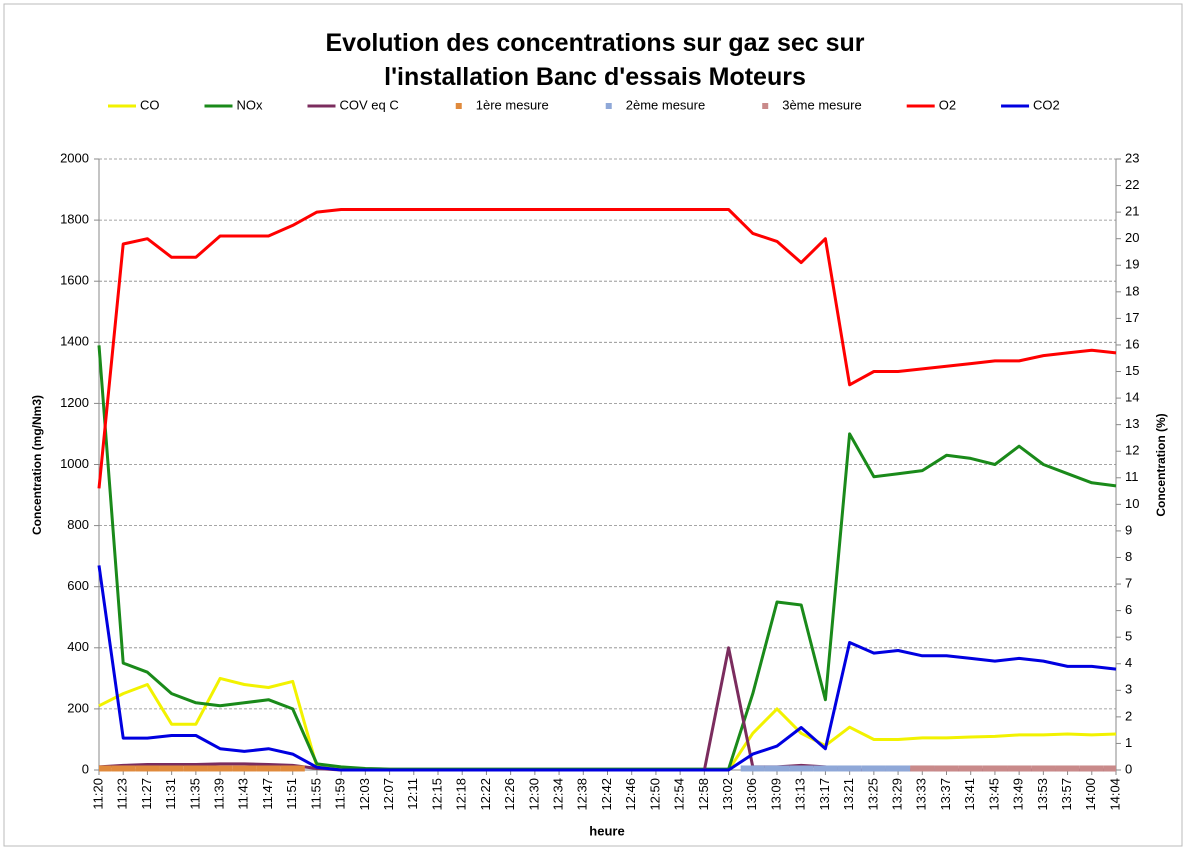 This screenshot has height=852, width=1189. What do you see at coordinates (1128, 609) in the screenshot?
I see `y2-tick-label: 6` at bounding box center [1128, 609].